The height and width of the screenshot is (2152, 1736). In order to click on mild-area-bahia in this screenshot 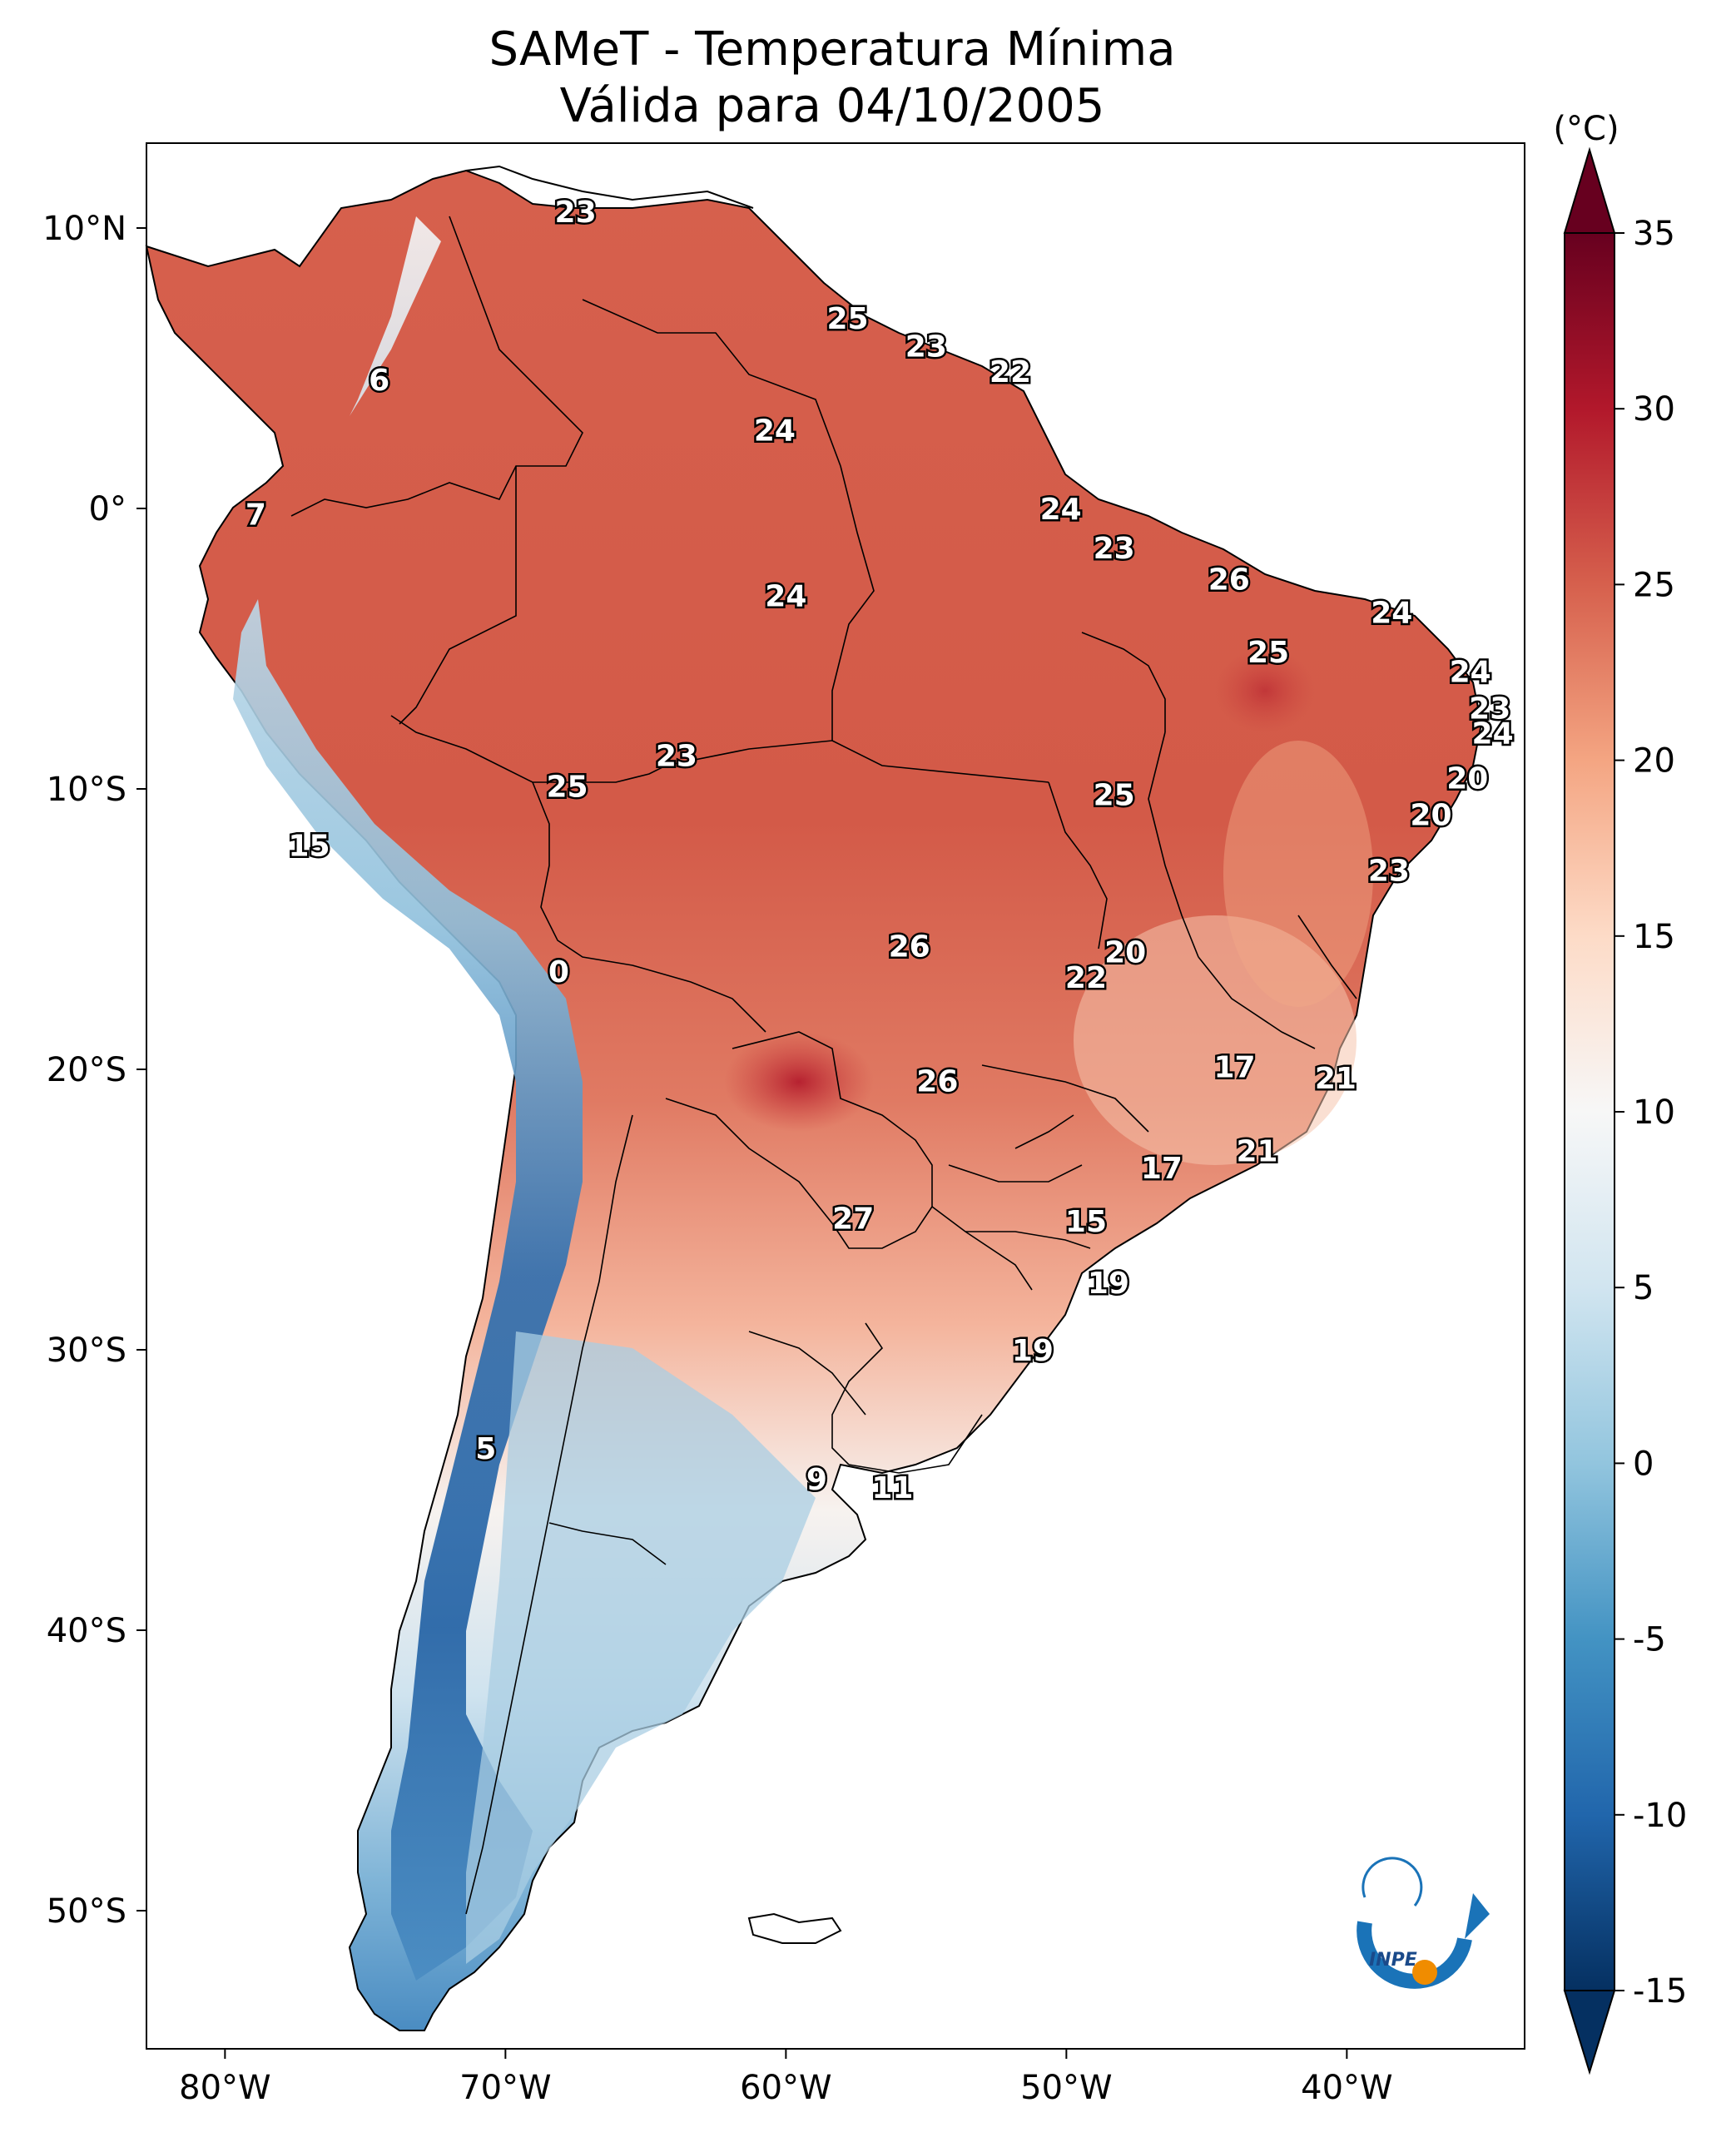, I will do `click(1298, 874)`.